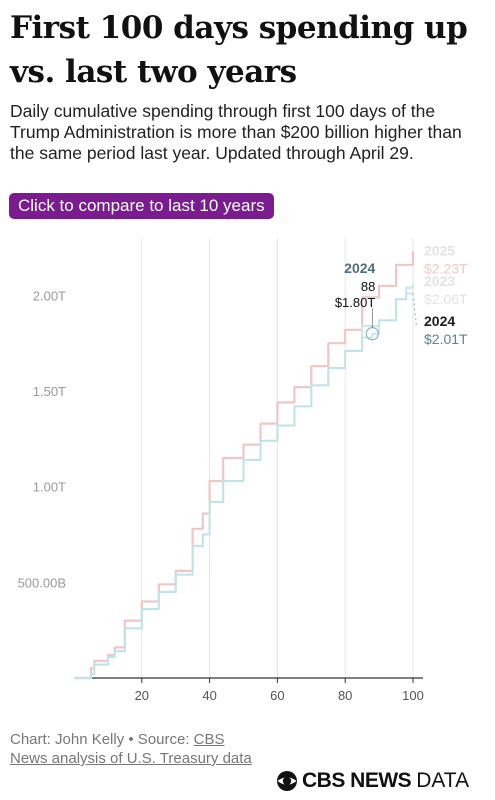  I want to click on y-tick-label: 500.00B, so click(42, 582).